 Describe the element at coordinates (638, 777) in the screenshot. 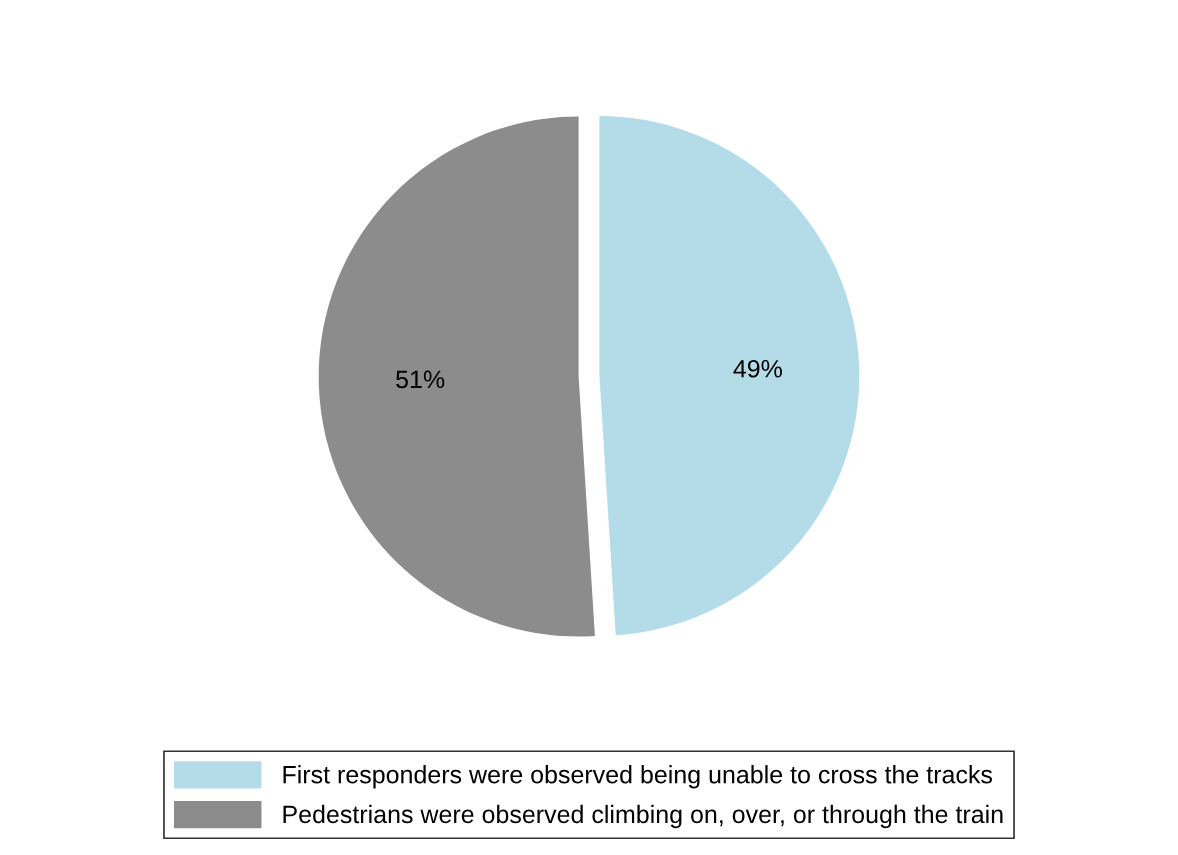

I see `legend-label: First responders were observed being unable to cross the tracks` at that location.